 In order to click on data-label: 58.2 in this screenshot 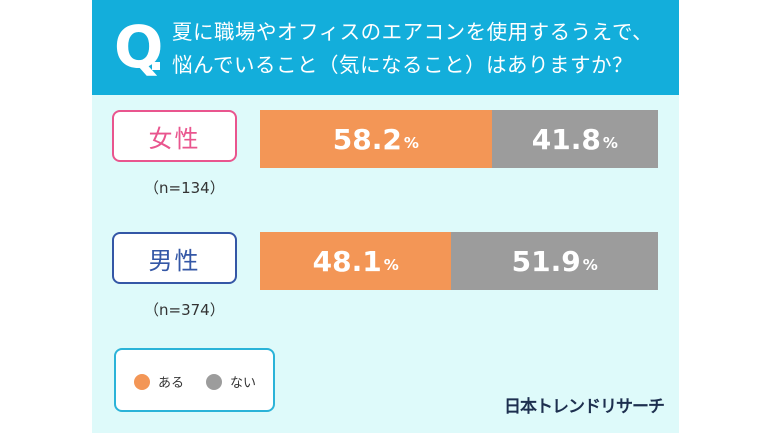, I will do `click(367, 139)`.